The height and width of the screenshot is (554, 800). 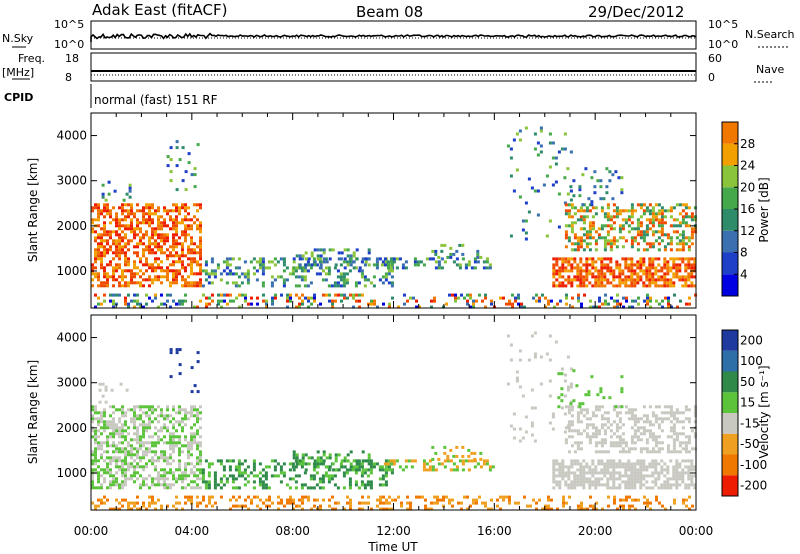 I want to click on power-colorbar-tick: 28, so click(x=747, y=144).